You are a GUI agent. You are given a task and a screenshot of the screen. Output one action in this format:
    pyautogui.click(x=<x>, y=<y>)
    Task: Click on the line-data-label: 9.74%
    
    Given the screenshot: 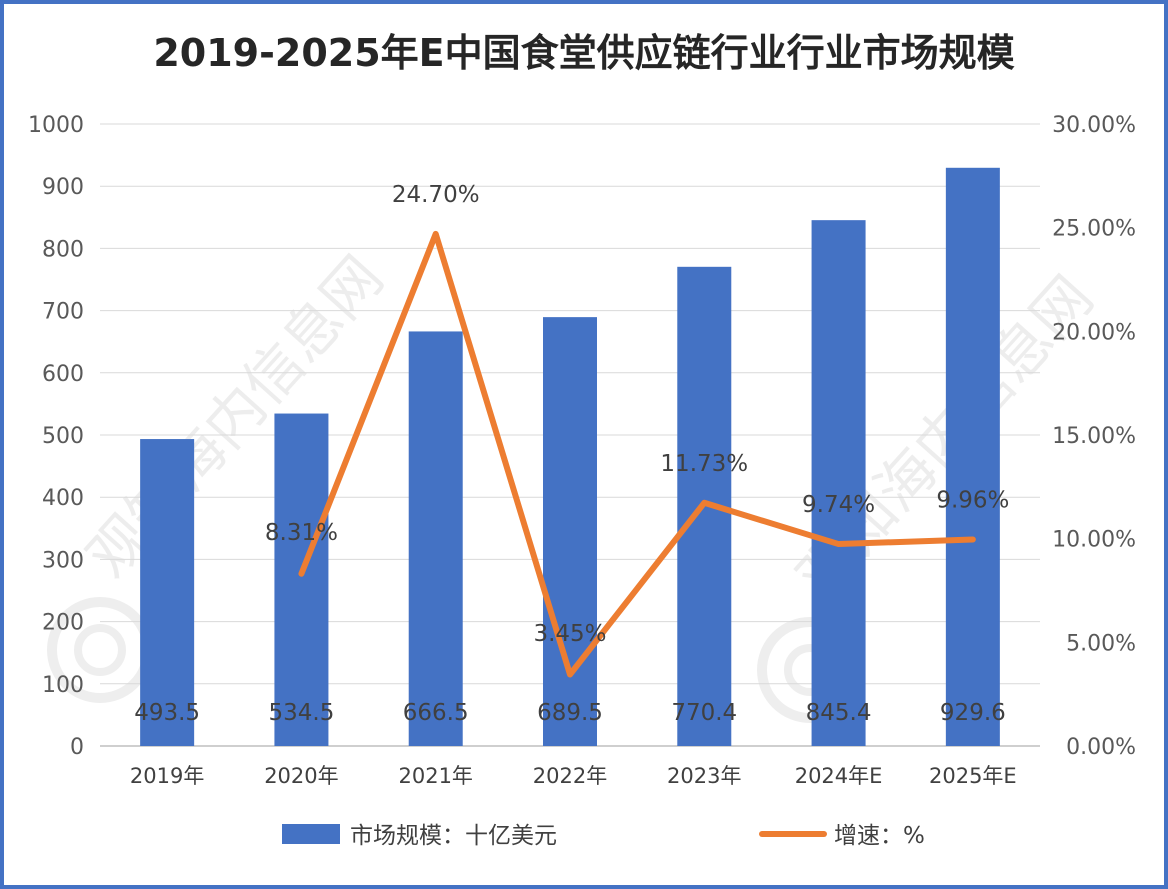 What is the action you would take?
    pyautogui.click(x=838, y=505)
    